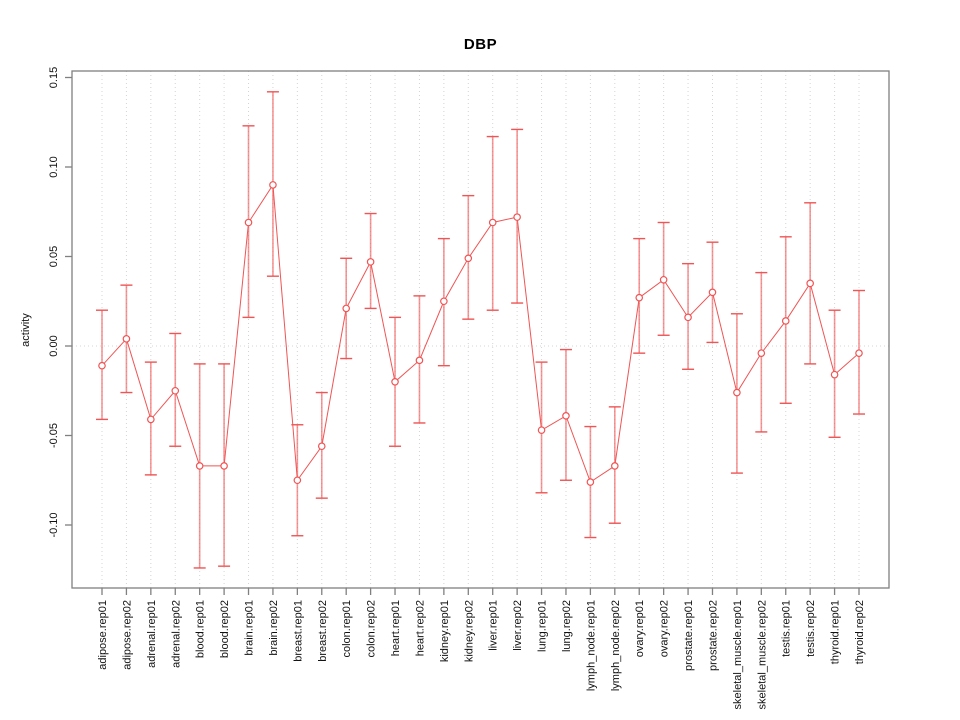  Describe the element at coordinates (54, 524) in the screenshot. I see `y-tick-label: -0.10` at that location.